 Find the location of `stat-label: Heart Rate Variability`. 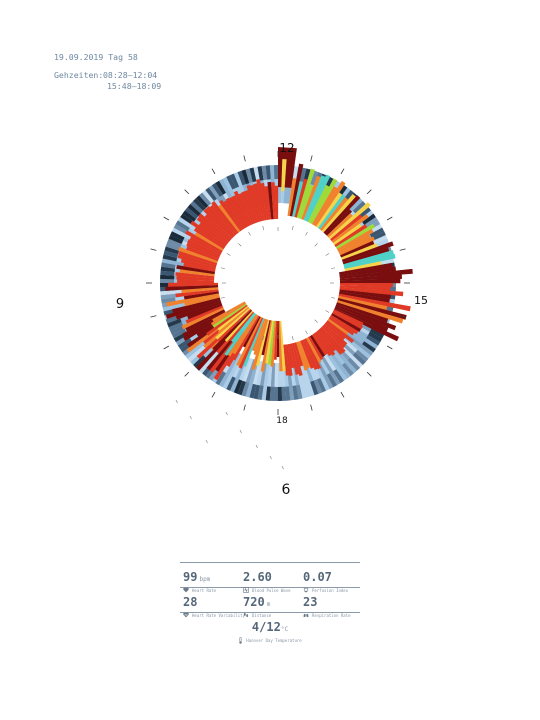

stat-label: Heart Rate Variability is located at coordinates (218, 615).